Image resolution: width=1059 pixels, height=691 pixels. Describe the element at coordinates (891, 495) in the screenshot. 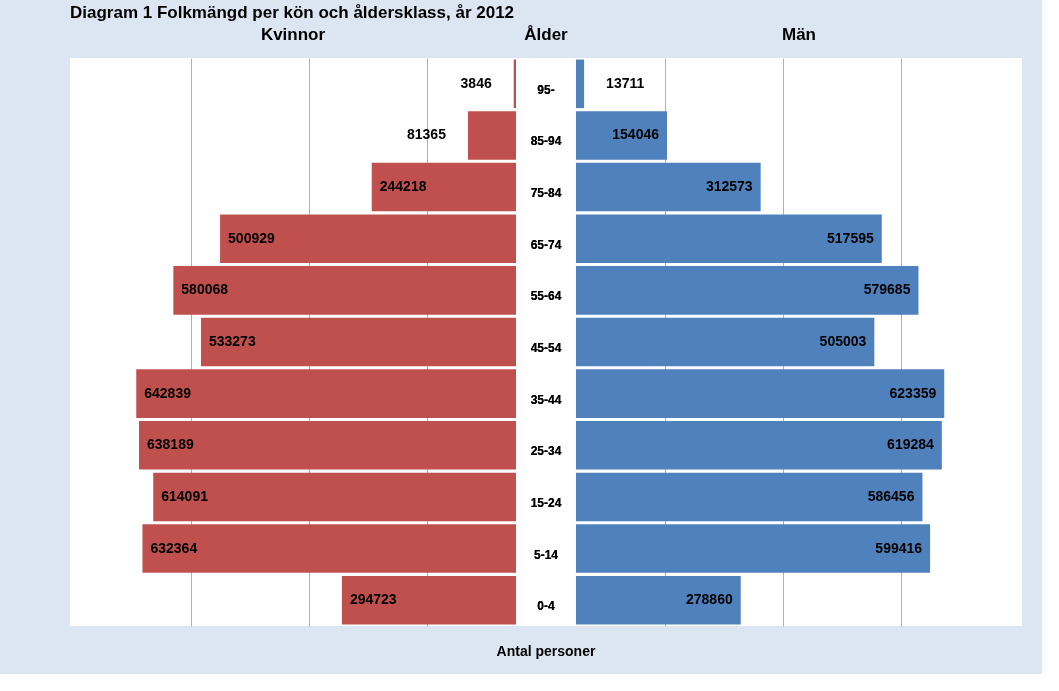

I see `data-label: 586456` at that location.